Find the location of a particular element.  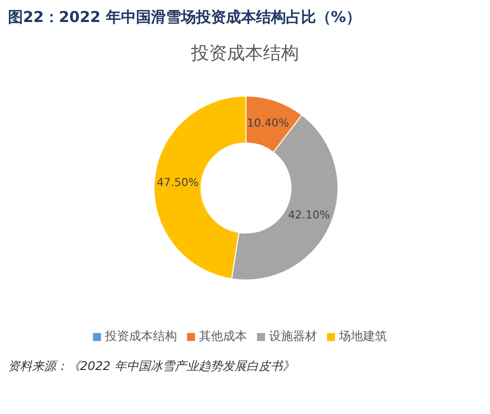

legend-label: 设施器材 is located at coordinates (293, 336).